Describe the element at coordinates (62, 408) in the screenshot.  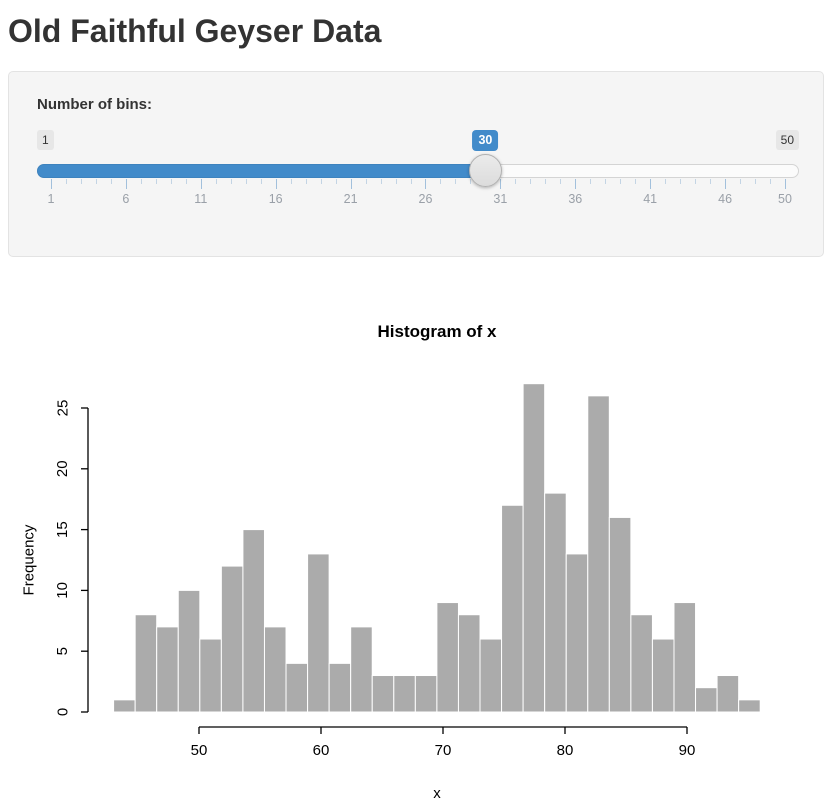
I see `y-tick-label: 25` at that location.